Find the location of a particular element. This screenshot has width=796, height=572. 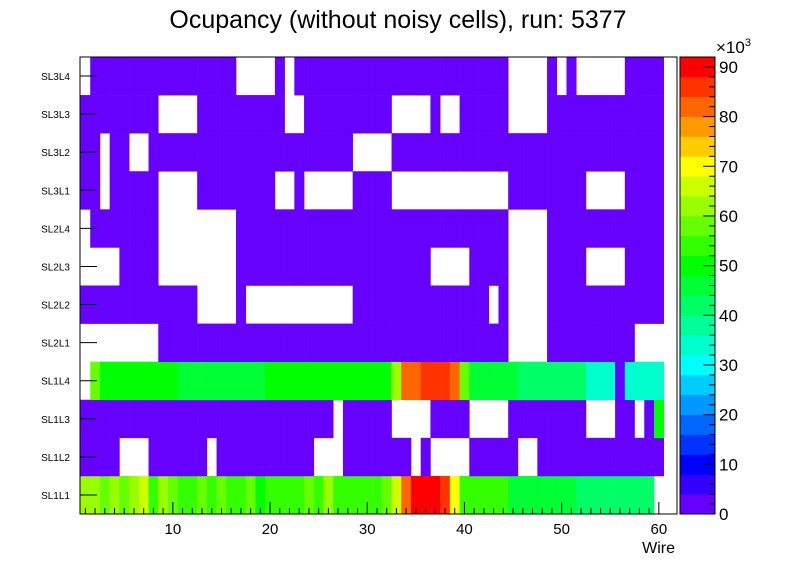

cell-SL3L1-w19 is located at coordinates (260, 190).